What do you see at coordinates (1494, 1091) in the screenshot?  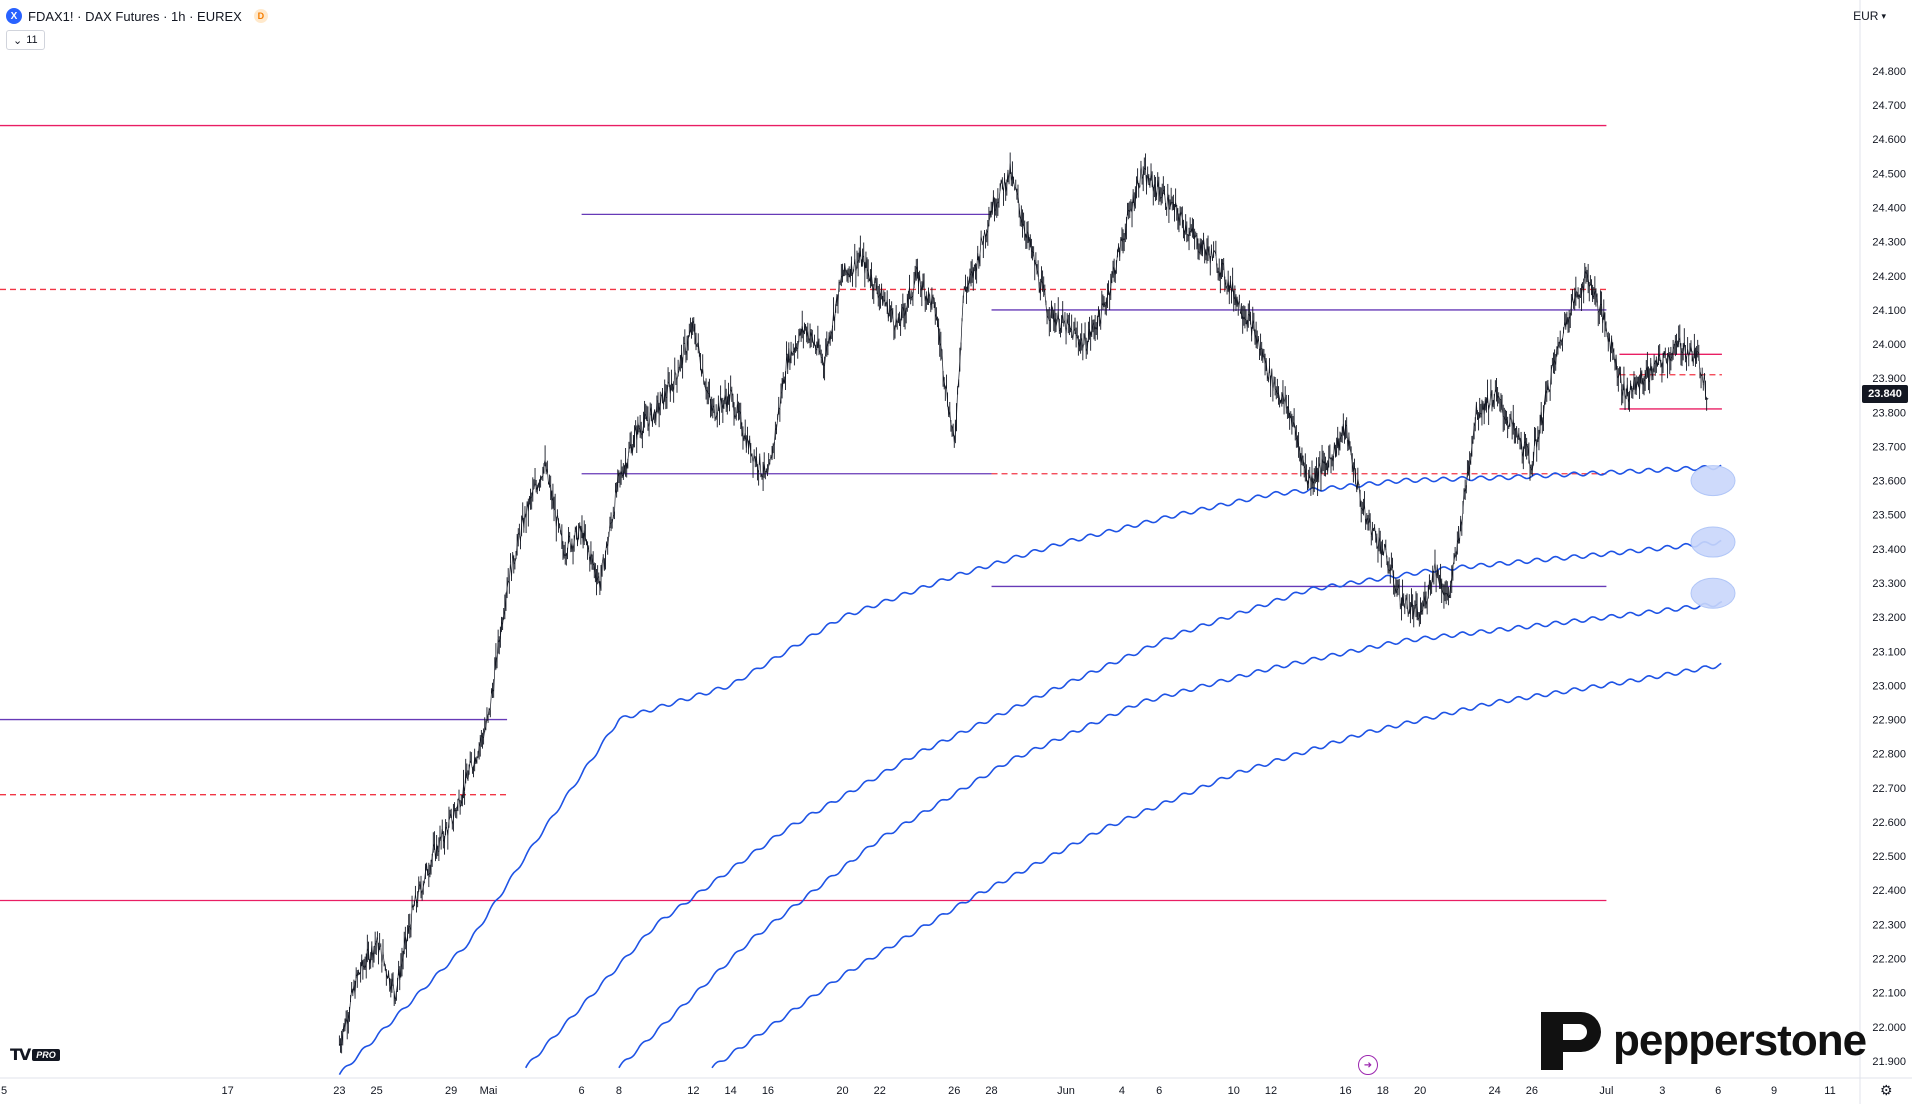 I see `x-tick-label: 24` at bounding box center [1494, 1091].